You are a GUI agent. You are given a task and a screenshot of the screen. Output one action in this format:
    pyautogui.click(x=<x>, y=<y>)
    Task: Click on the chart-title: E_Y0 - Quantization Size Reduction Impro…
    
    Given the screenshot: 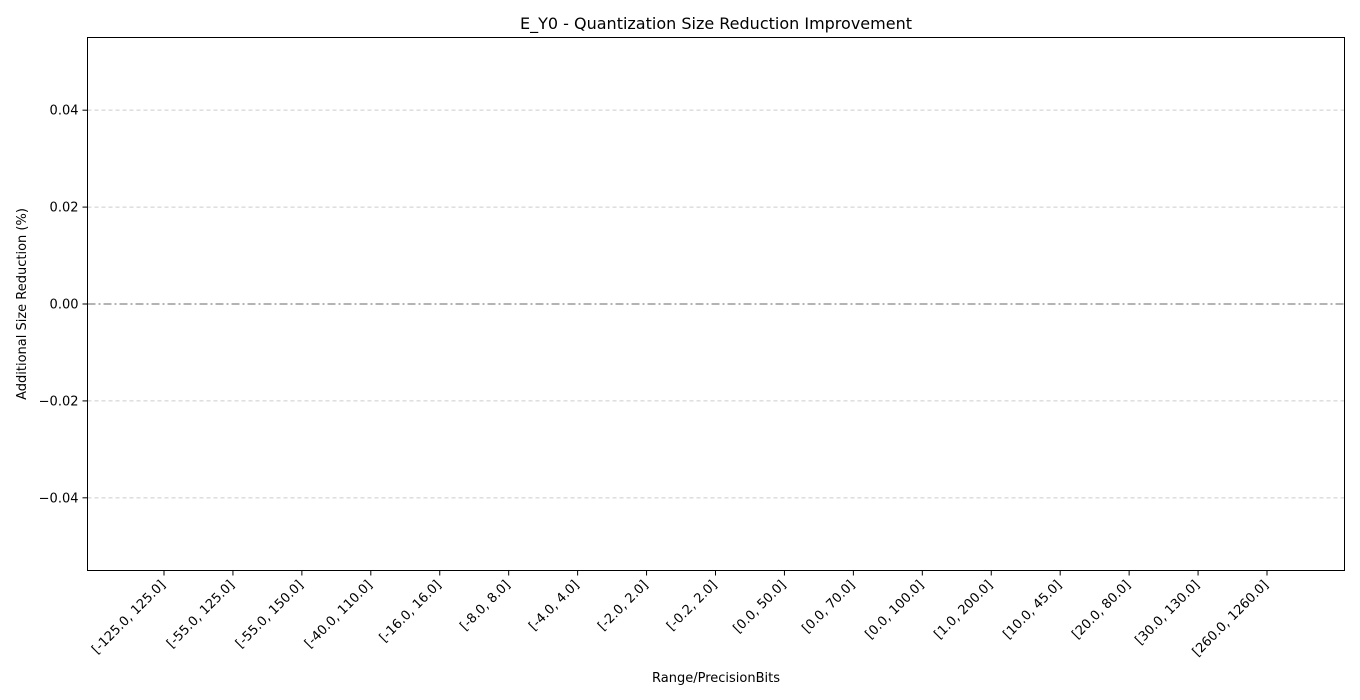 What is the action you would take?
    pyautogui.click(x=716, y=24)
    